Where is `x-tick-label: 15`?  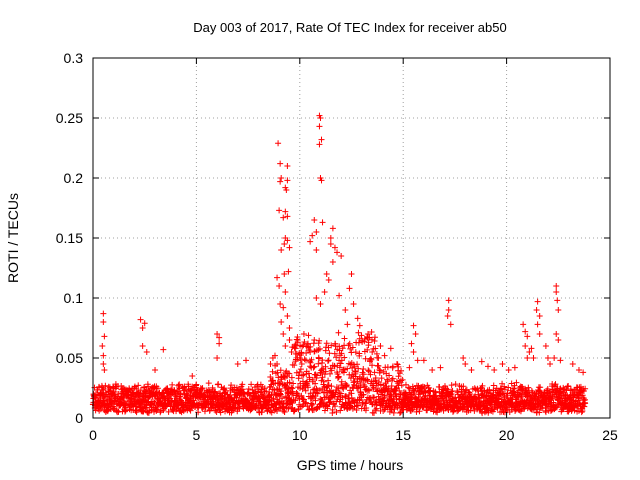 x-tick-label: 15 is located at coordinates (403, 435).